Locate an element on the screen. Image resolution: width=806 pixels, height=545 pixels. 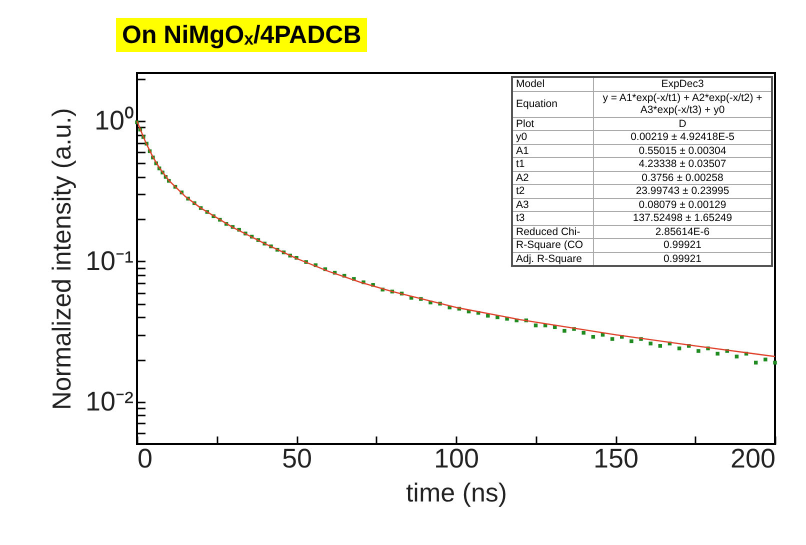
x-axis-title: time (ns) is located at coordinates (457, 493).